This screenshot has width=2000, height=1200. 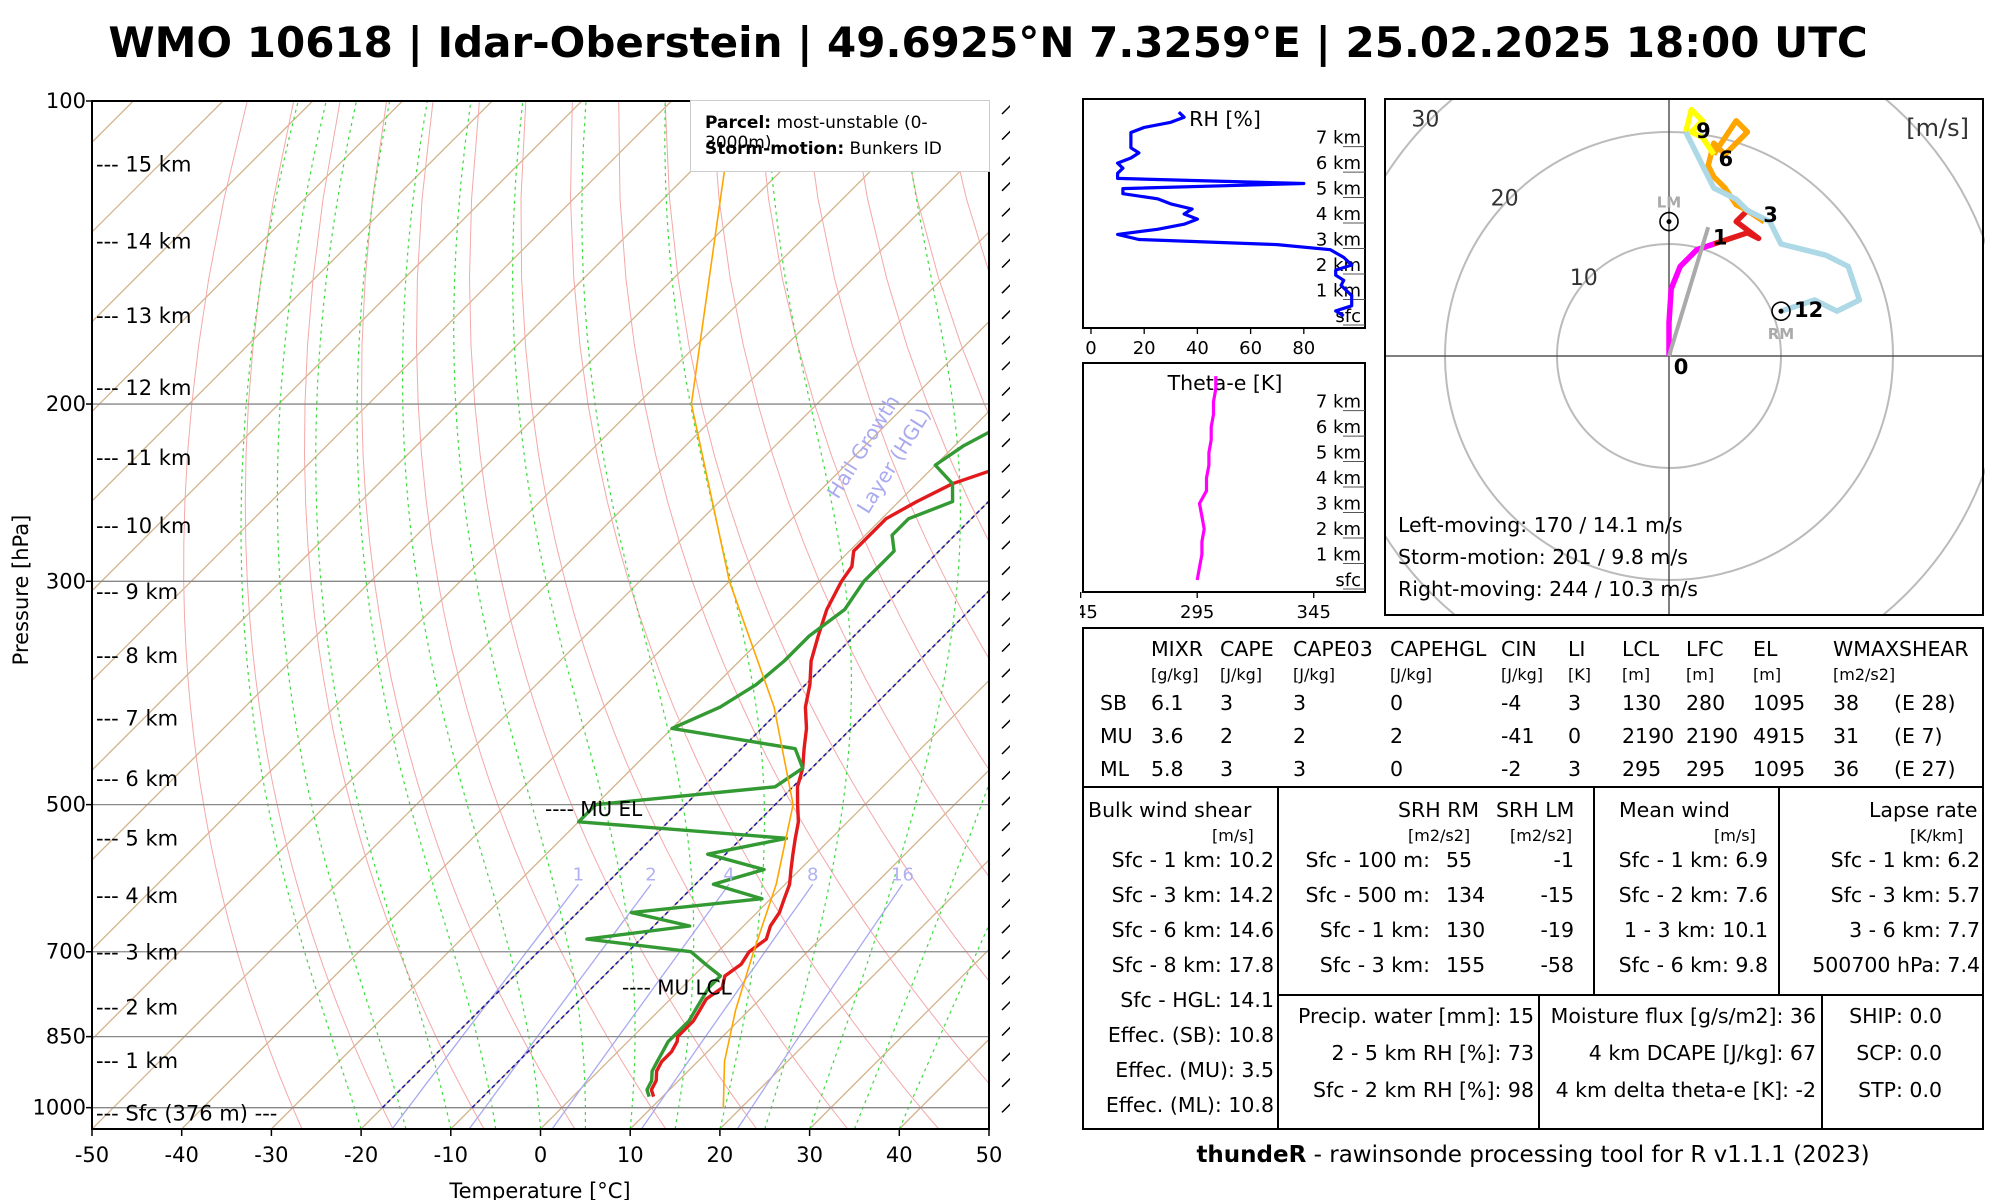 What do you see at coordinates (271, 1155) in the screenshot?
I see `temperature-tick-label: -30` at bounding box center [271, 1155].